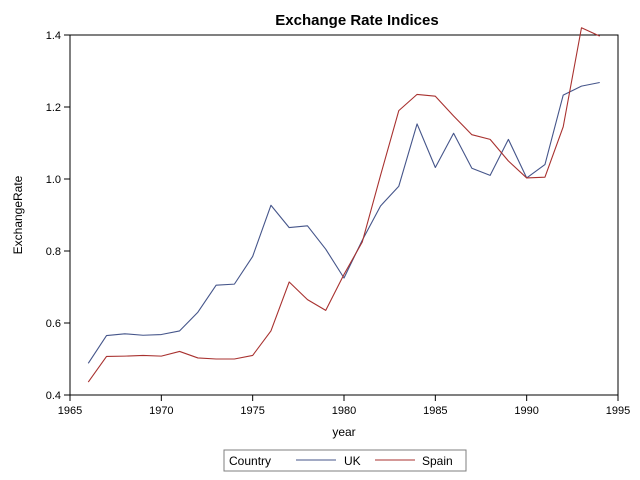 Image resolution: width=640 pixels, height=480 pixels. I want to click on x-tick-label: 1995, so click(618, 411).